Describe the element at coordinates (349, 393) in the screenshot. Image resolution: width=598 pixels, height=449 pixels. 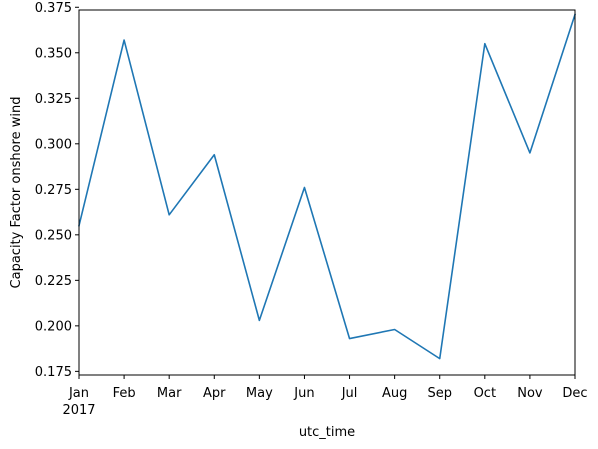
I see `x-tick-label: Jul` at that location.